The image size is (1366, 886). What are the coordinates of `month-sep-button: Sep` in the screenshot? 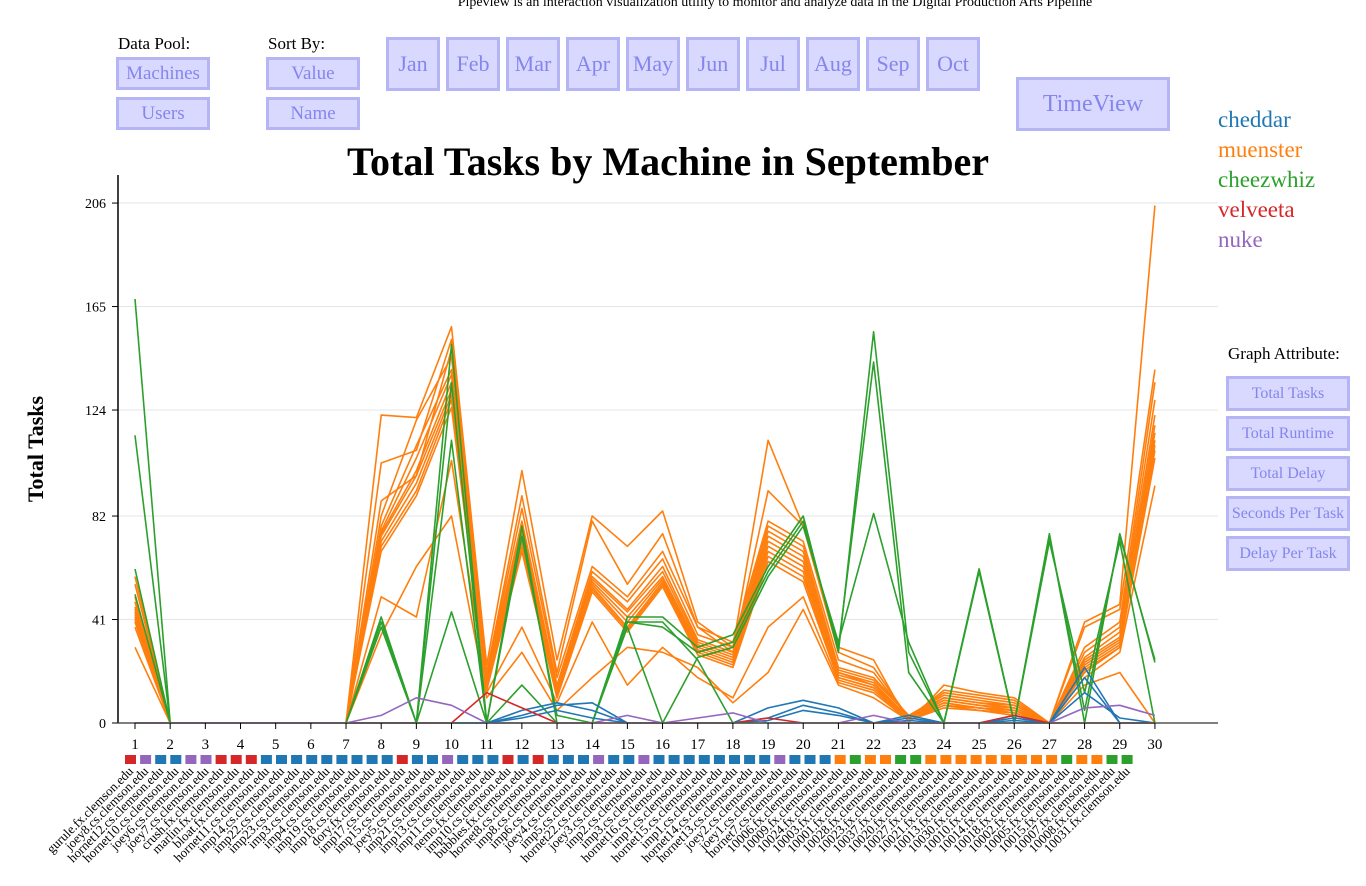 It's located at (893, 64).